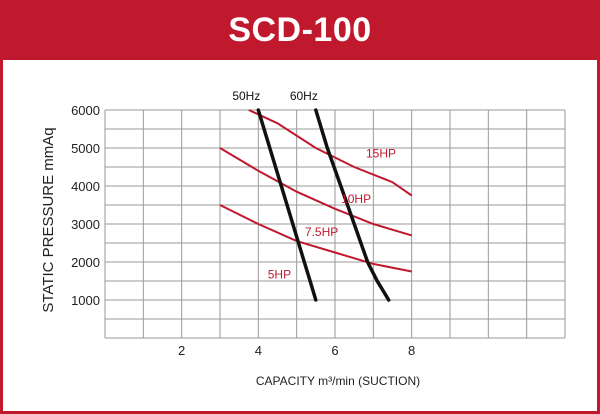 This screenshot has height=414, width=600. What do you see at coordinates (181, 350) in the screenshot?
I see `x-tick-label: 2` at bounding box center [181, 350].